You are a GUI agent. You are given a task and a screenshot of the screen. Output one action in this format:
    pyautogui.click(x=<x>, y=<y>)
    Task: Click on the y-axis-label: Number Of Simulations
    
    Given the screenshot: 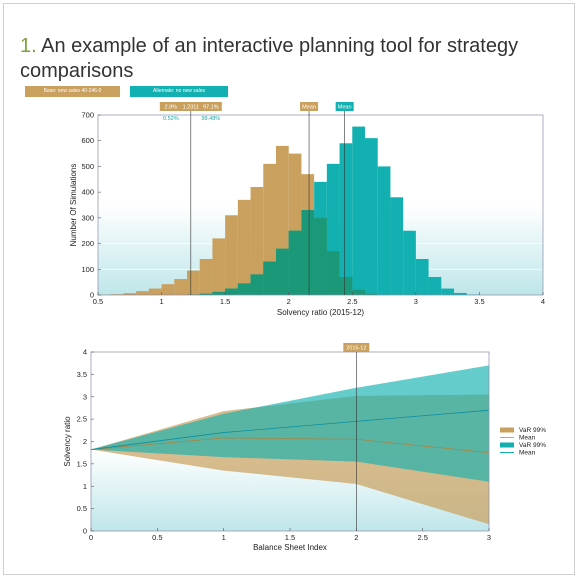 What is the action you would take?
    pyautogui.click(x=73, y=205)
    